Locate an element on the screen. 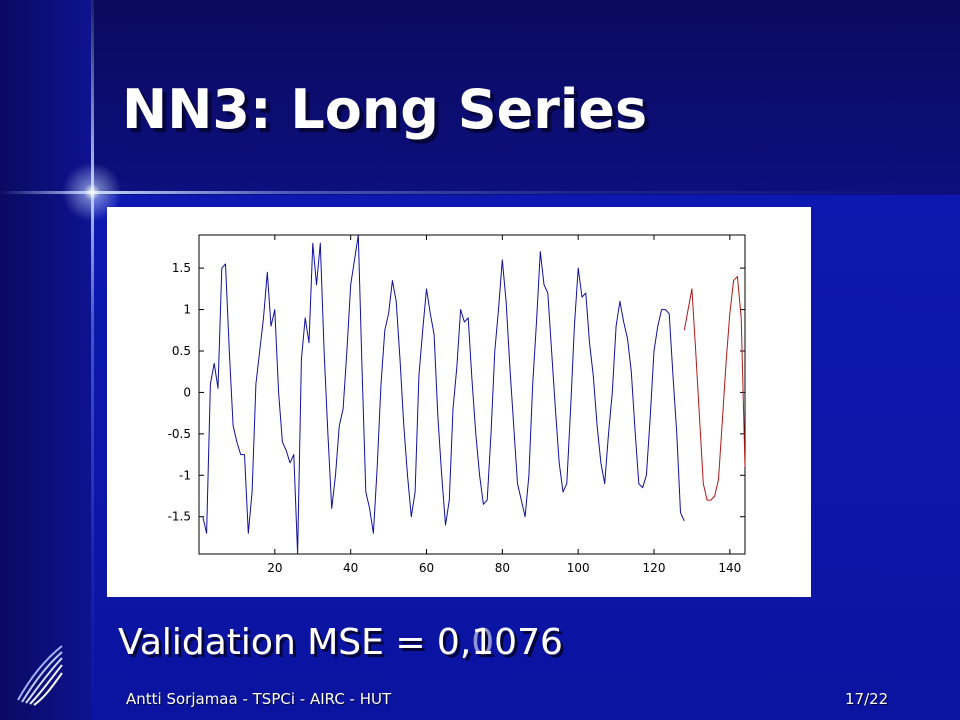  y-tick-label: 0.5 is located at coordinates (181, 351).